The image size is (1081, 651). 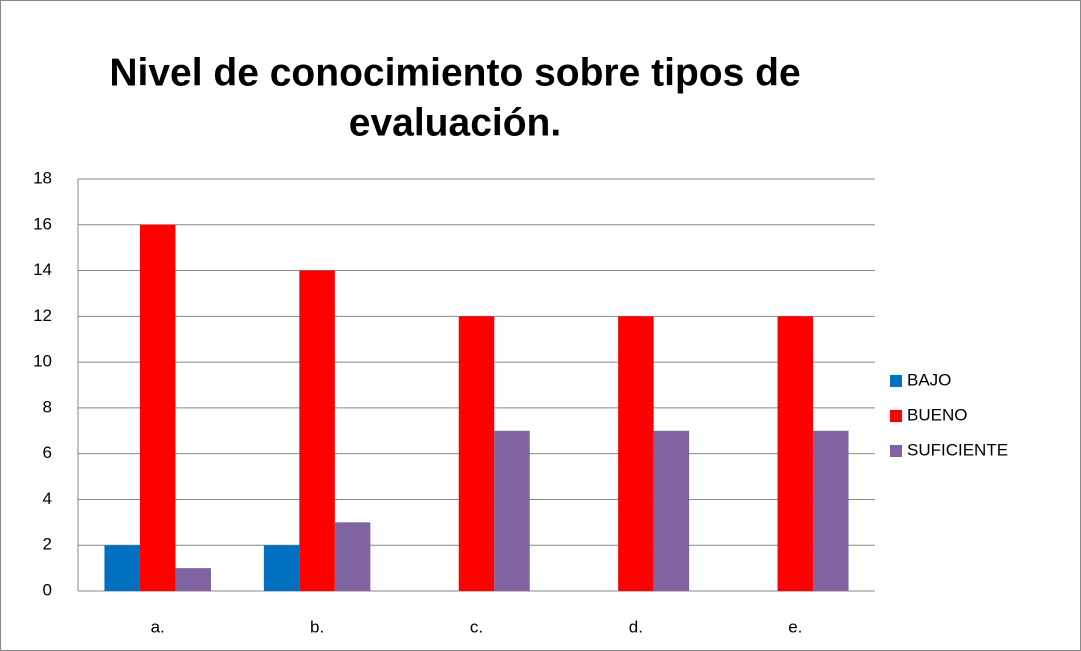 I want to click on y-tick-label: 12, so click(x=42, y=315).